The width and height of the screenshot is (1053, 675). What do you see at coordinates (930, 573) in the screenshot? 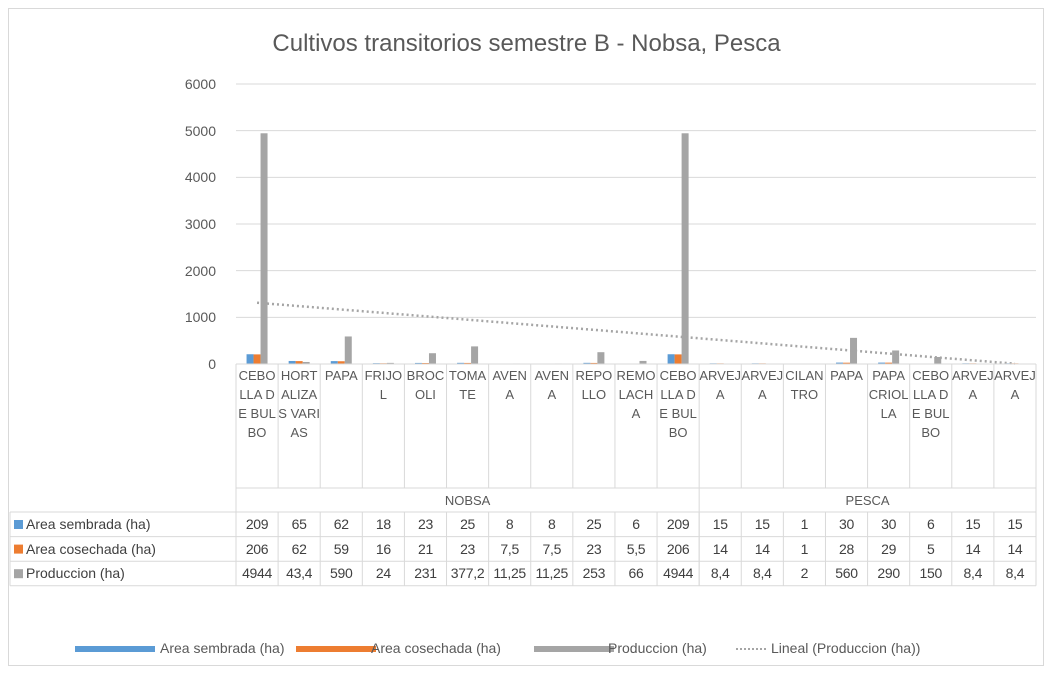
I see `data-label: 150` at bounding box center [930, 573].